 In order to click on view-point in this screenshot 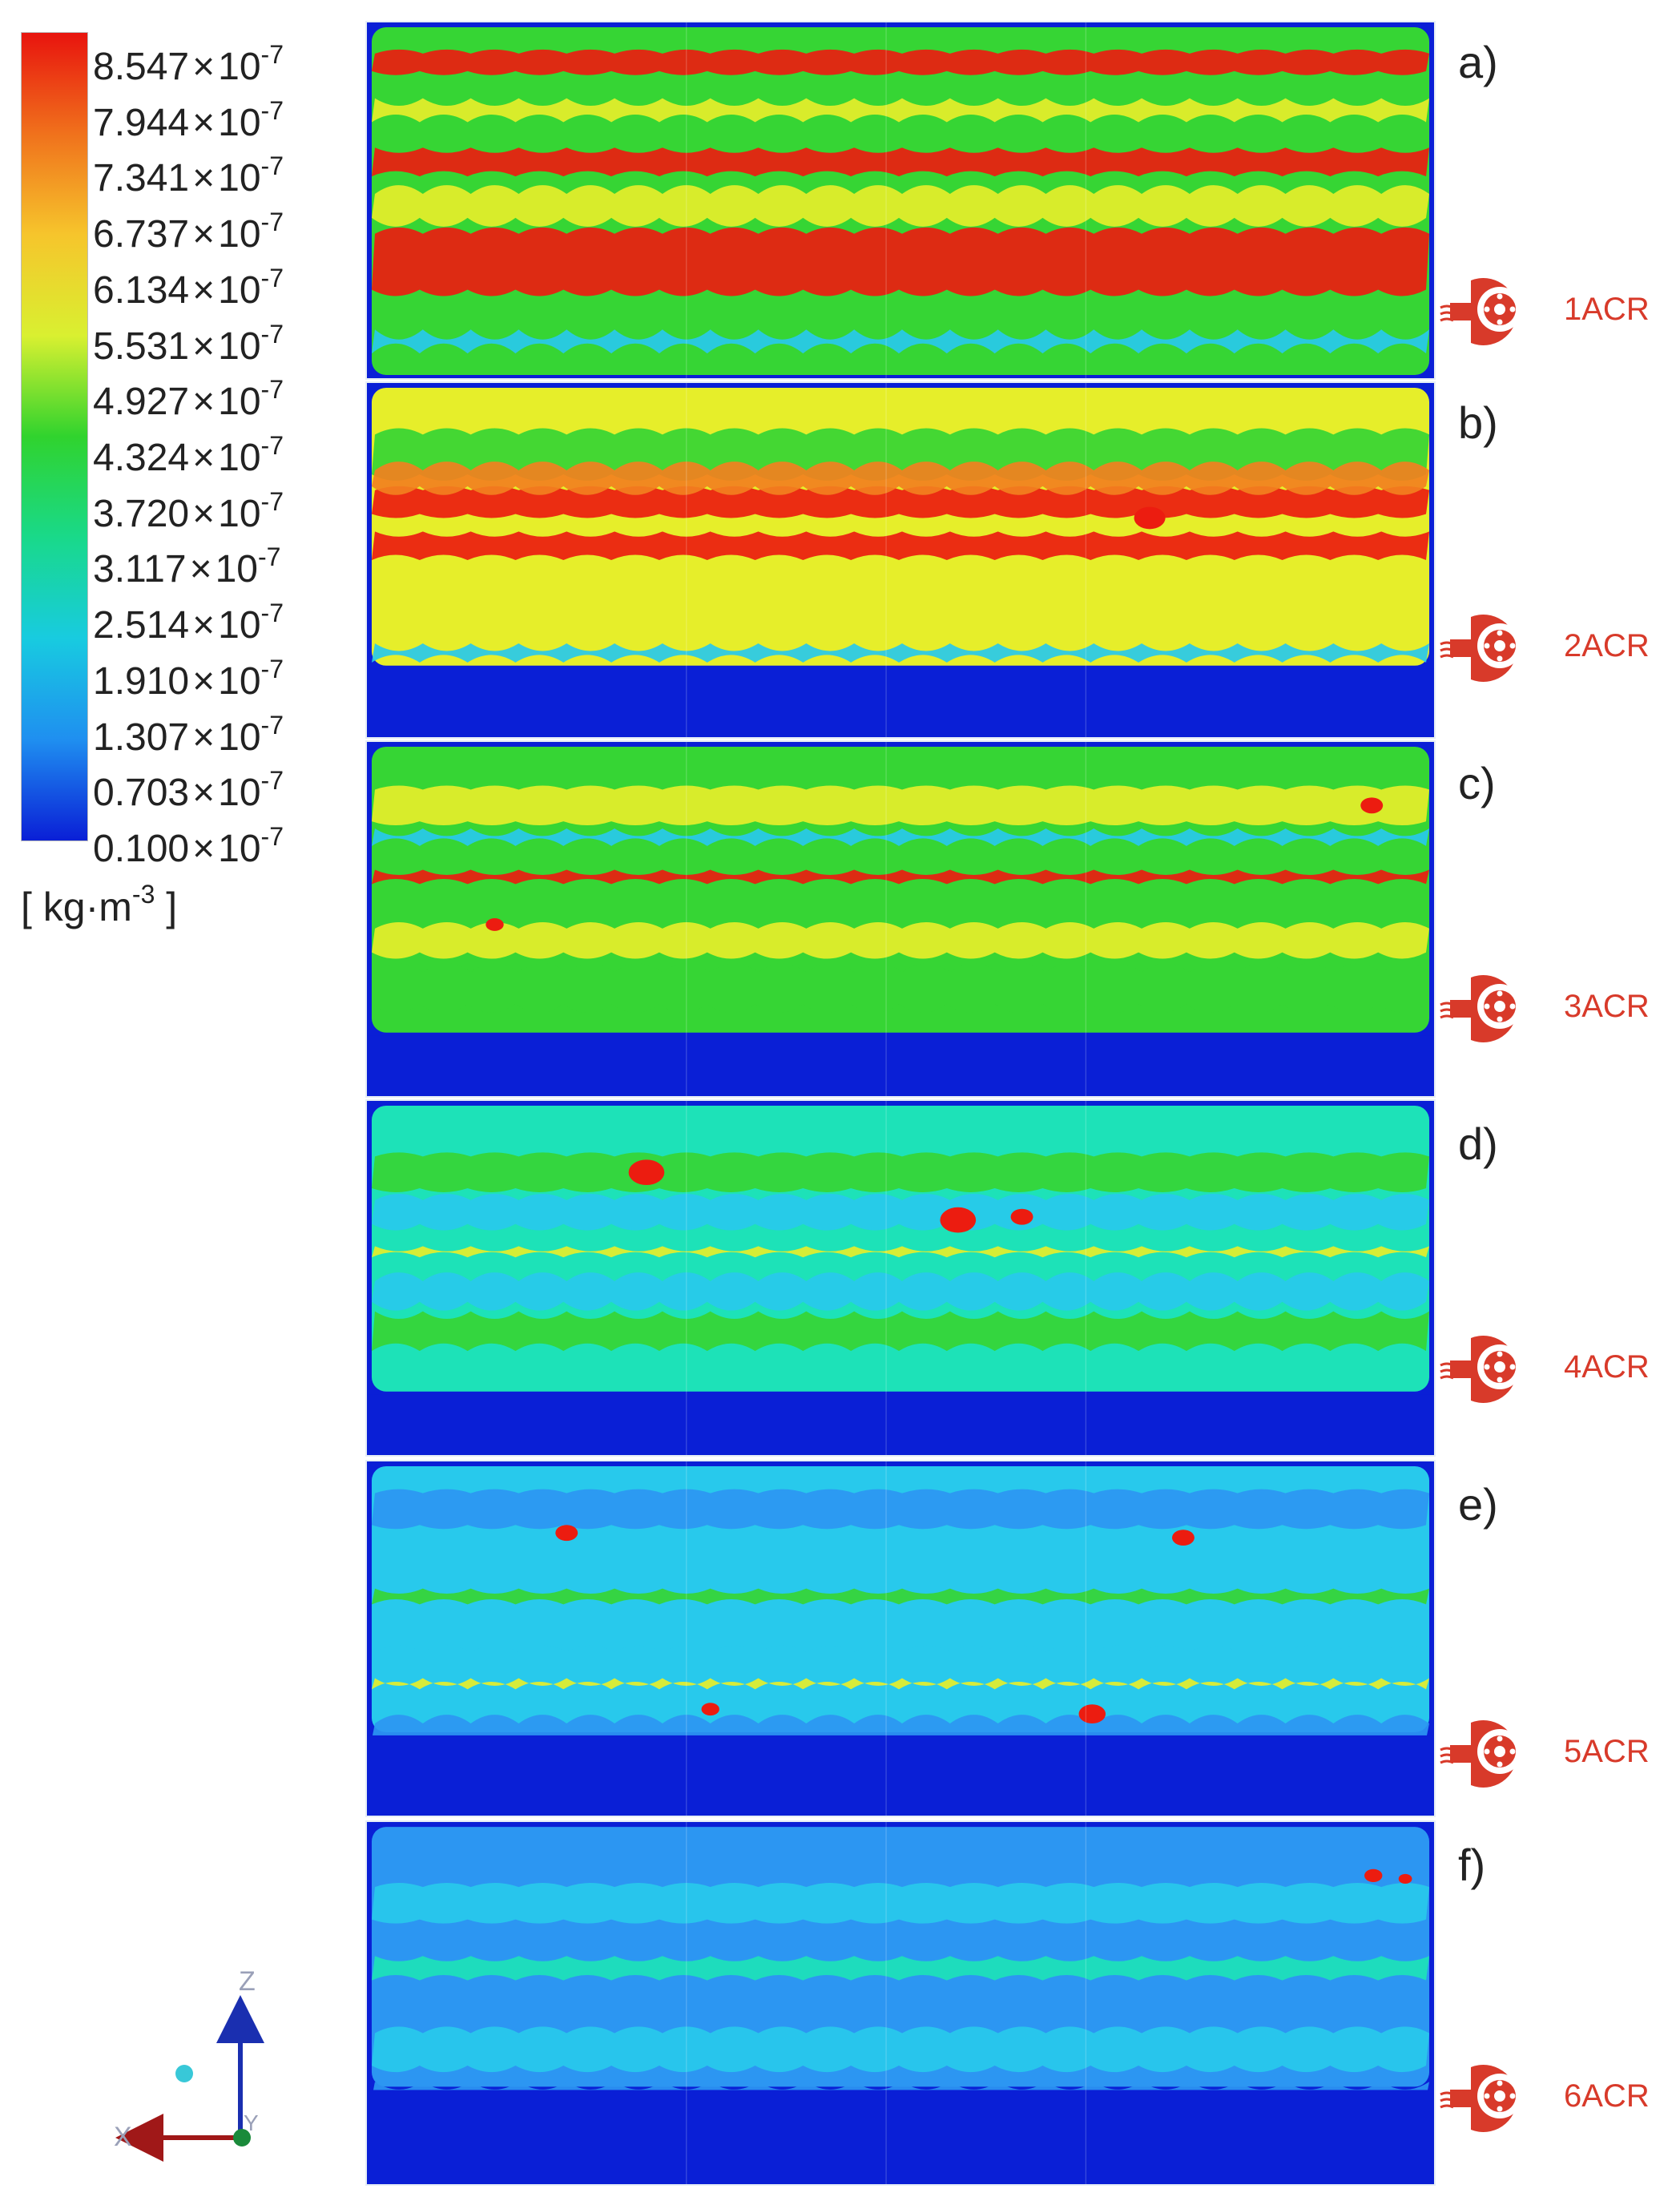, I will do `click(184, 2073)`.